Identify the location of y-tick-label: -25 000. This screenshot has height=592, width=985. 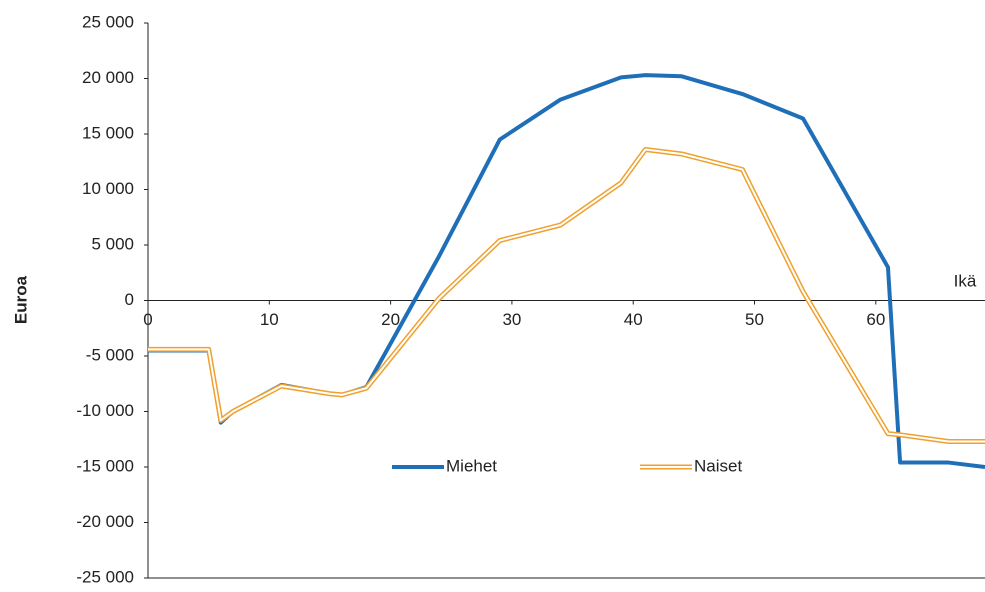
(105, 576).